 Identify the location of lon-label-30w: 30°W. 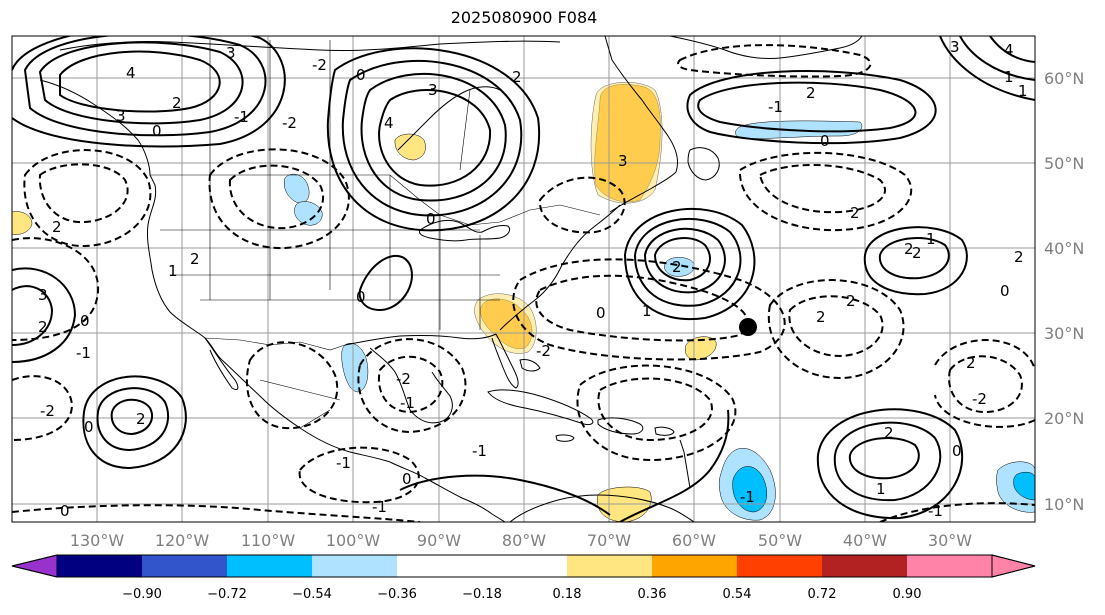
(950, 540).